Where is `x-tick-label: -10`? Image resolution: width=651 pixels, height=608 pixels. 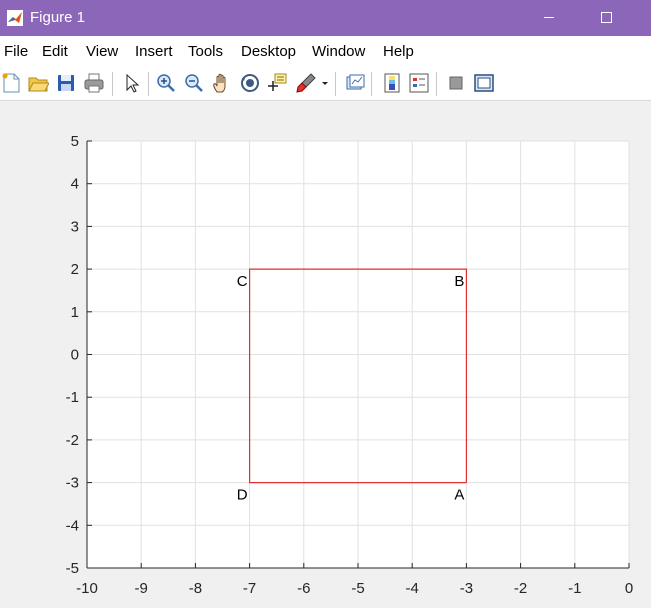
x-tick-label: -10 is located at coordinates (87, 588).